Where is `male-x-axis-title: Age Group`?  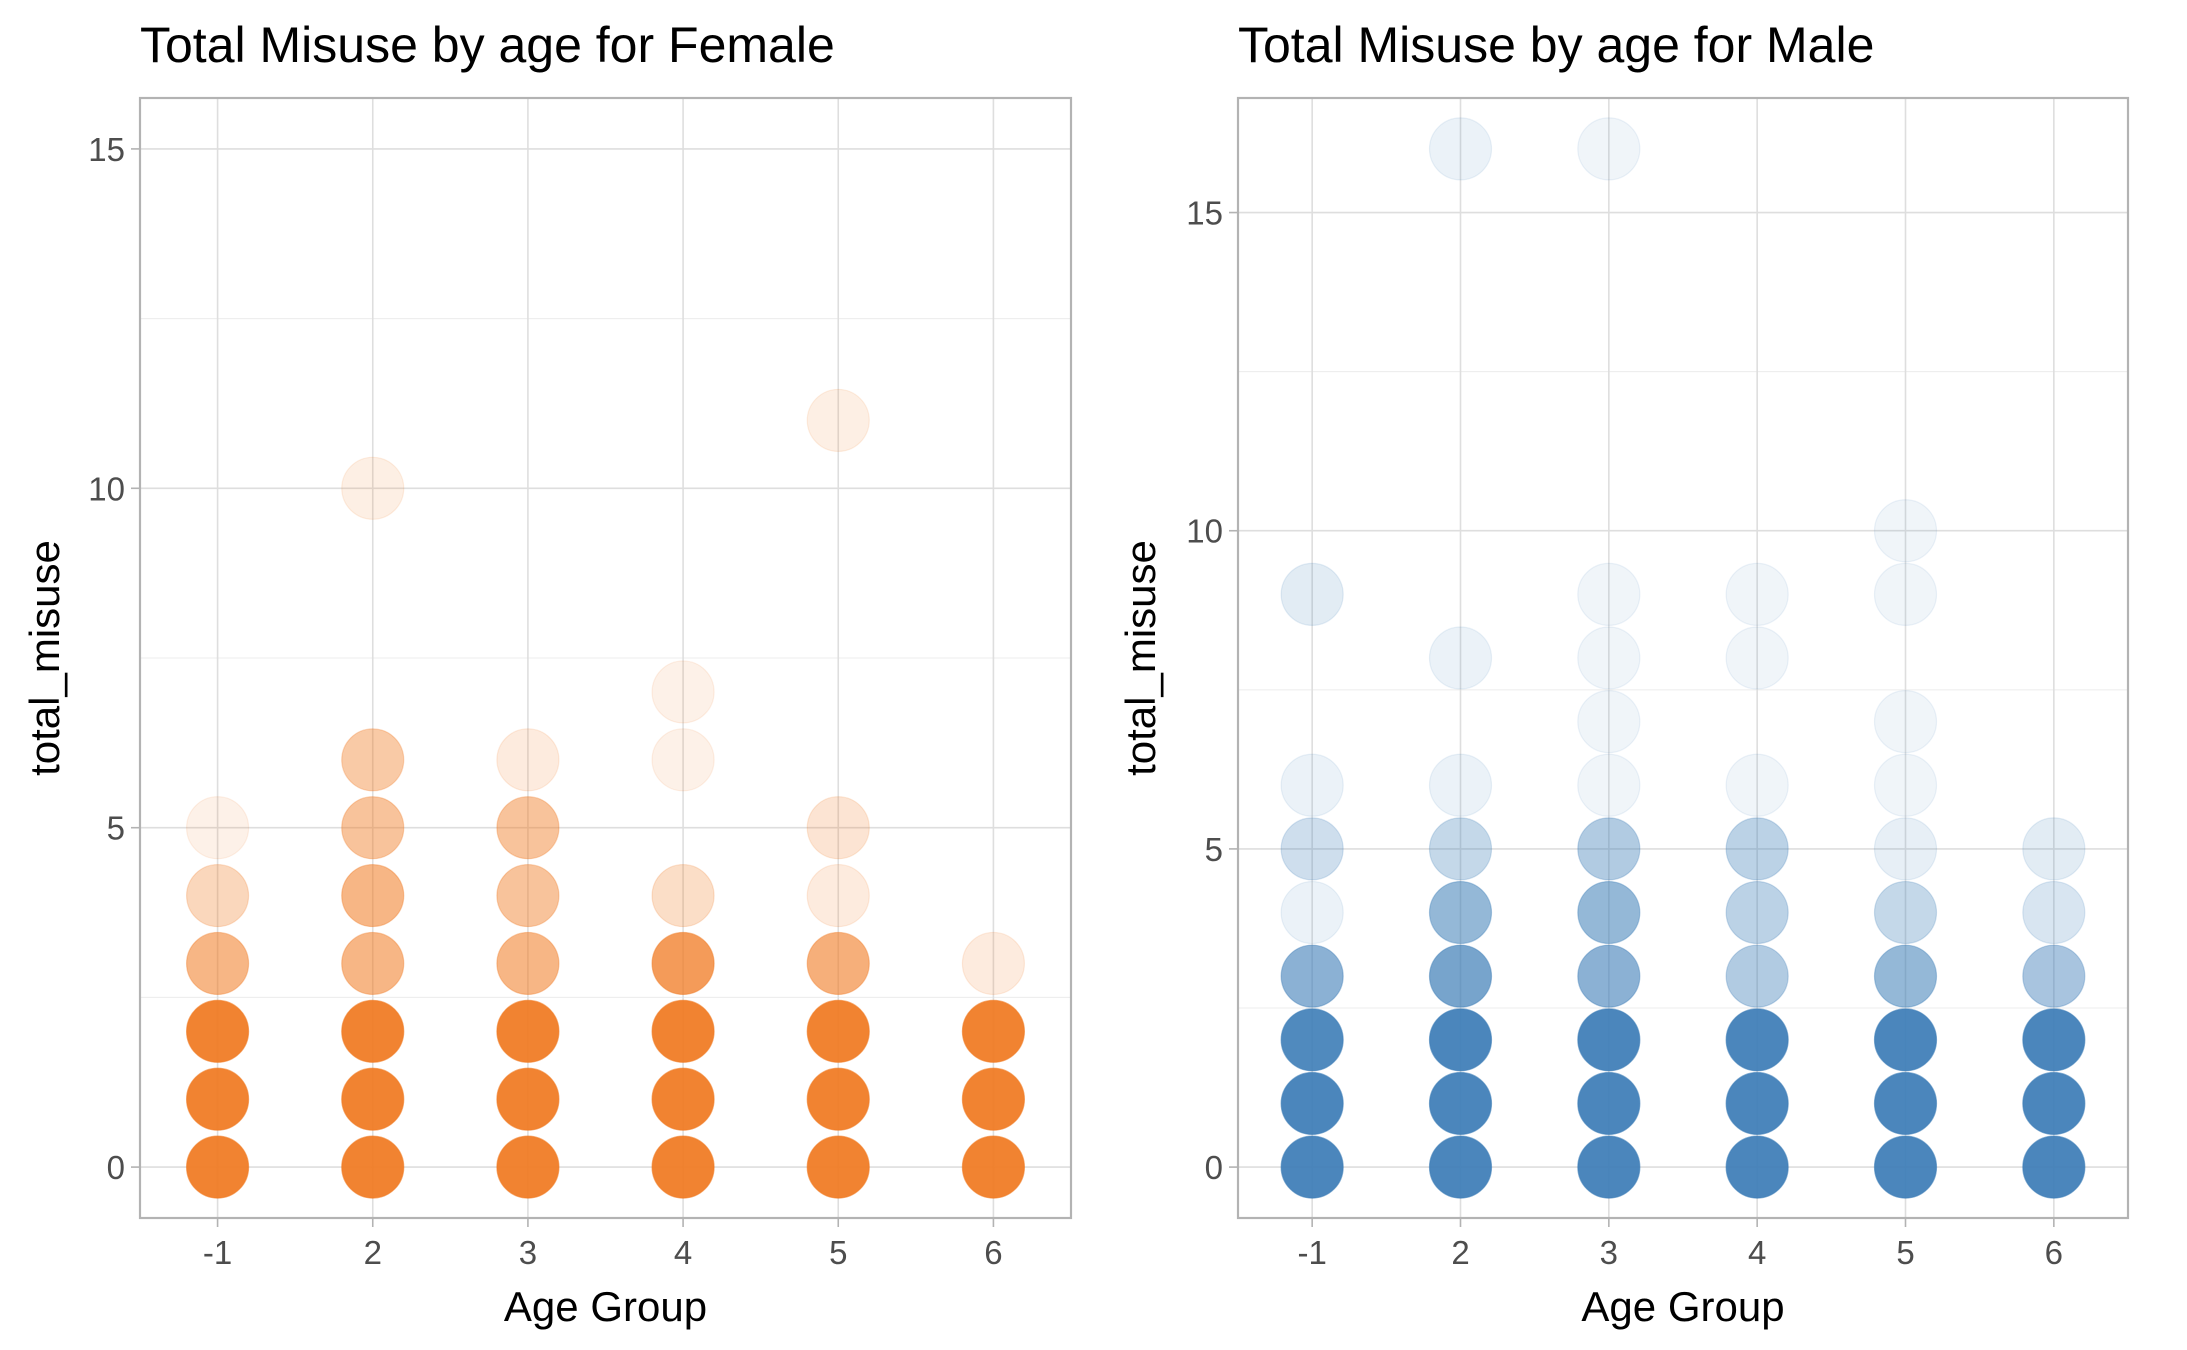 male-x-axis-title: Age Group is located at coordinates (1682, 1306).